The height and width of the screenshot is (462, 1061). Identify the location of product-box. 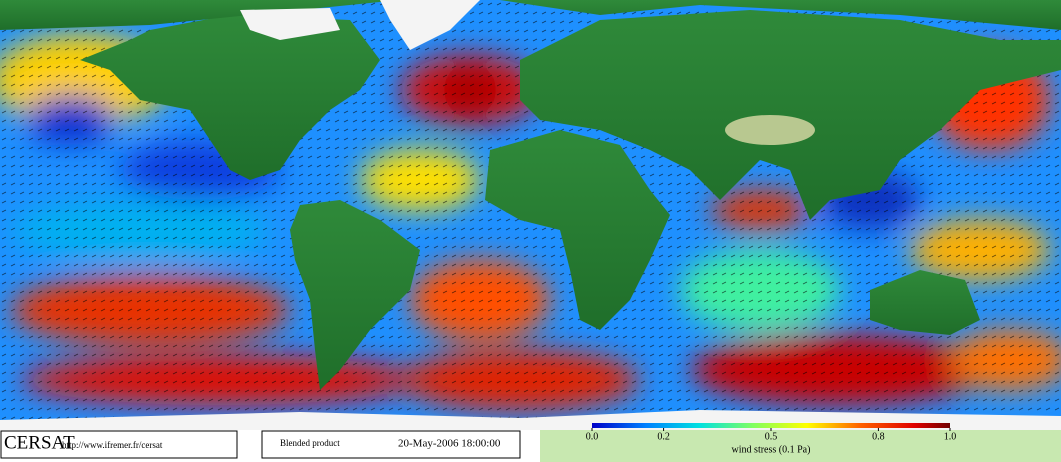
(391, 444).